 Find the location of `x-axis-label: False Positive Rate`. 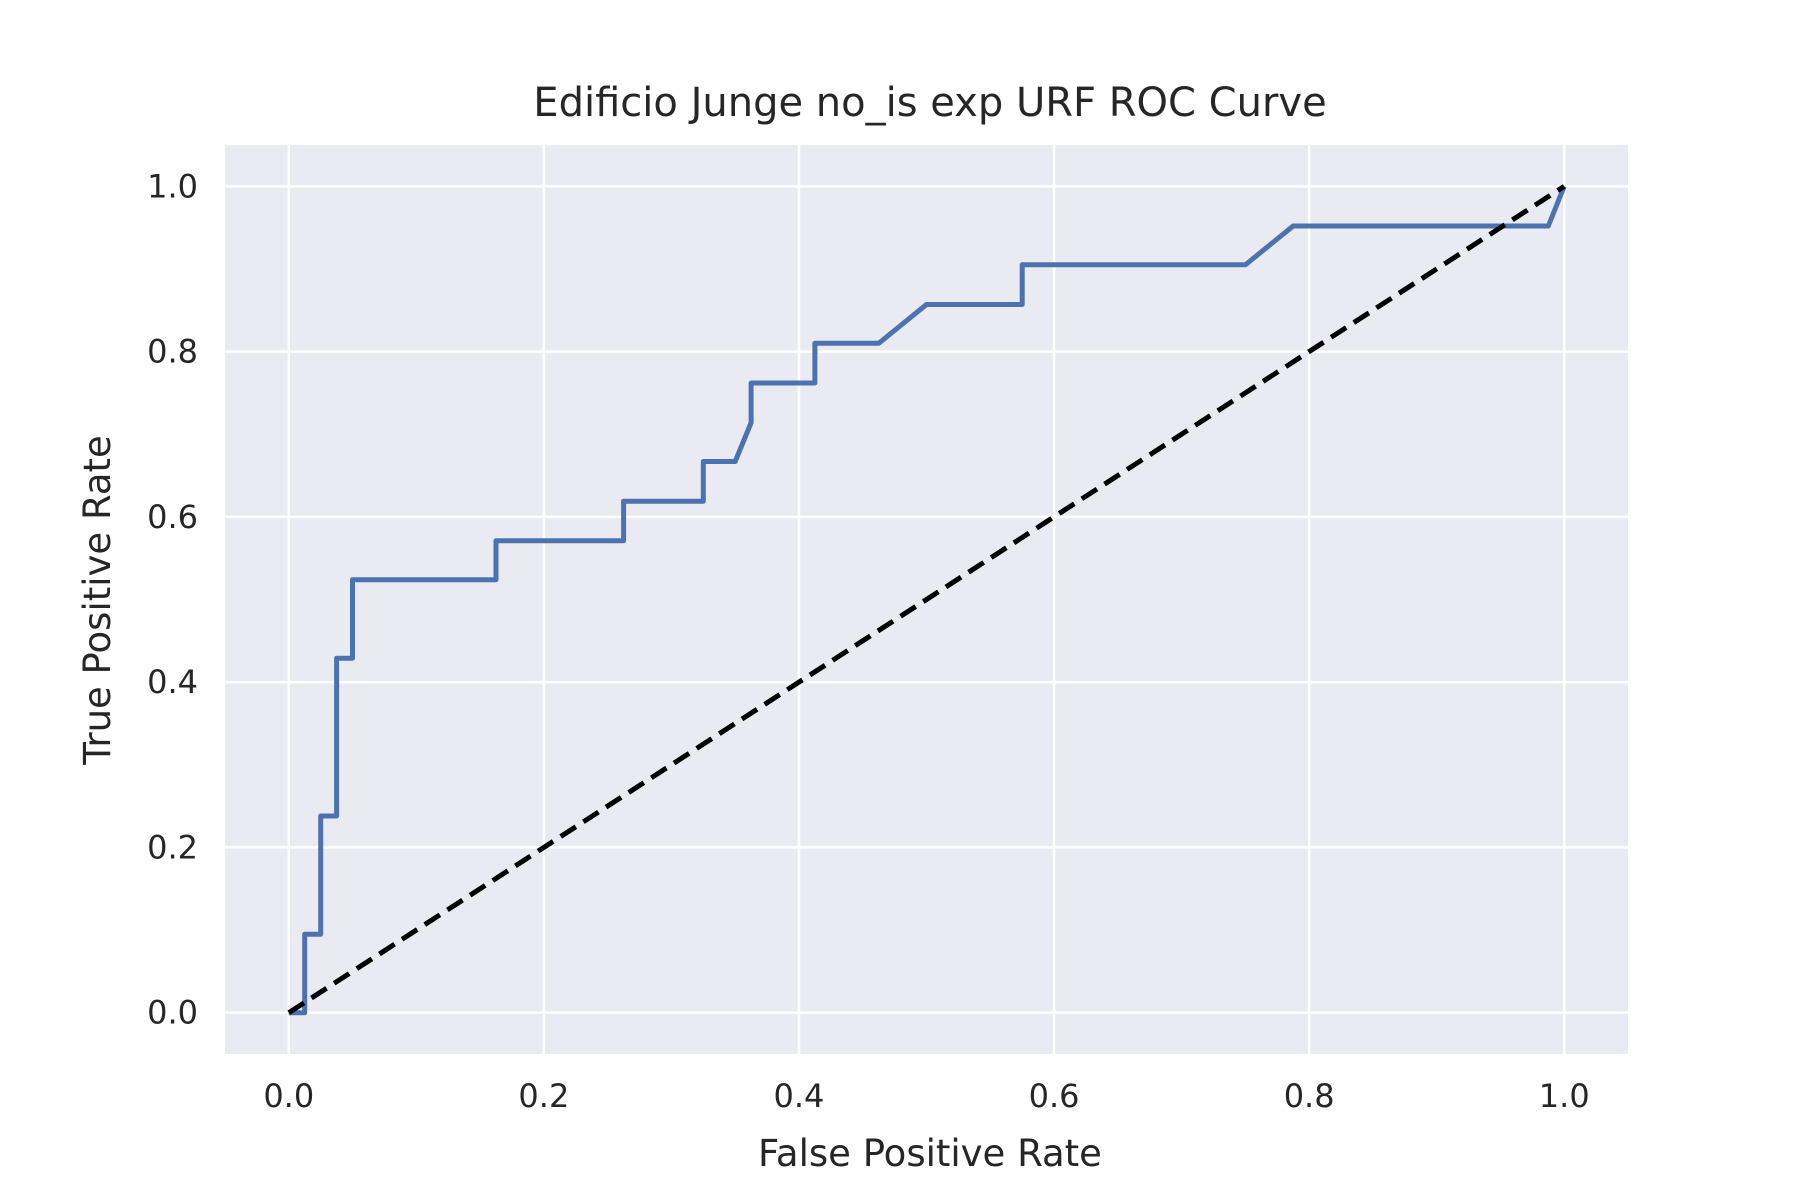

x-axis-label: False Positive Rate is located at coordinates (930, 1153).